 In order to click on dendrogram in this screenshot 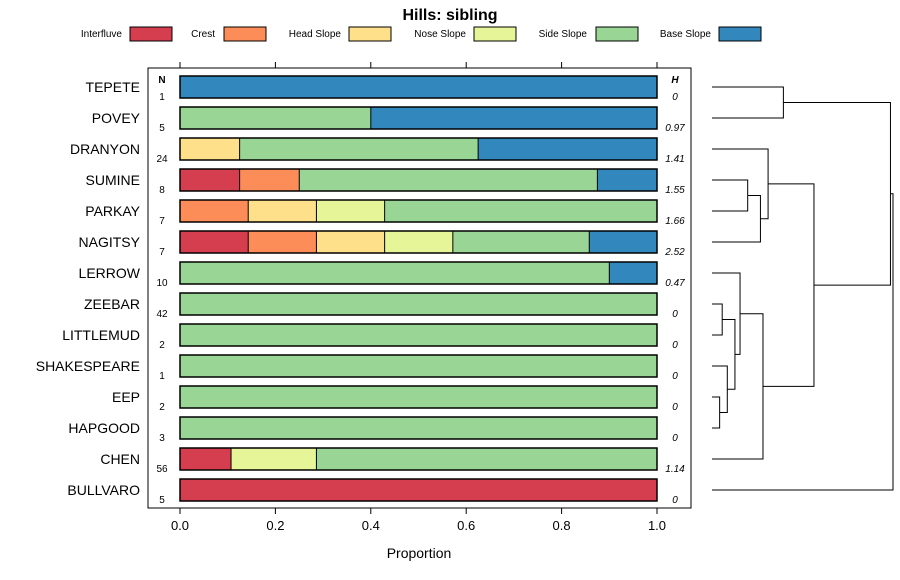, I will do `click(803, 288)`.